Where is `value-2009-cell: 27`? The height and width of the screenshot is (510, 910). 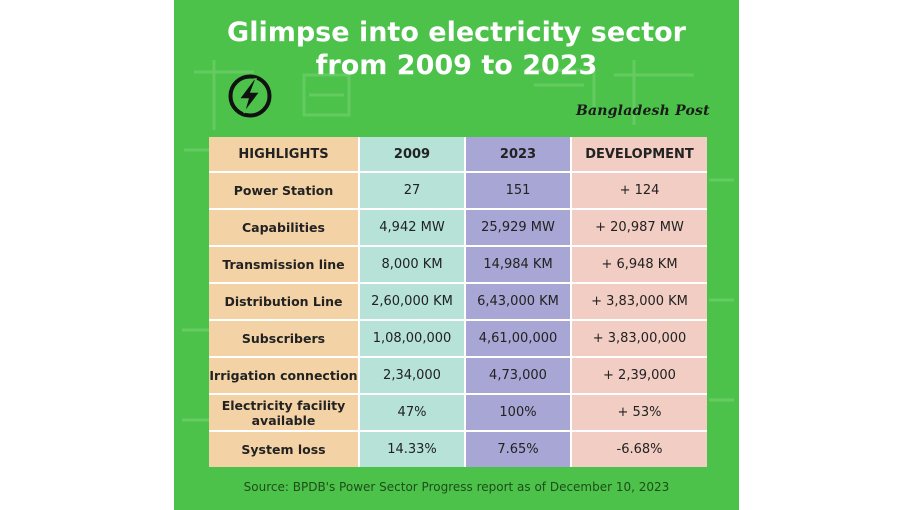 value-2009-cell: 27 is located at coordinates (411, 190).